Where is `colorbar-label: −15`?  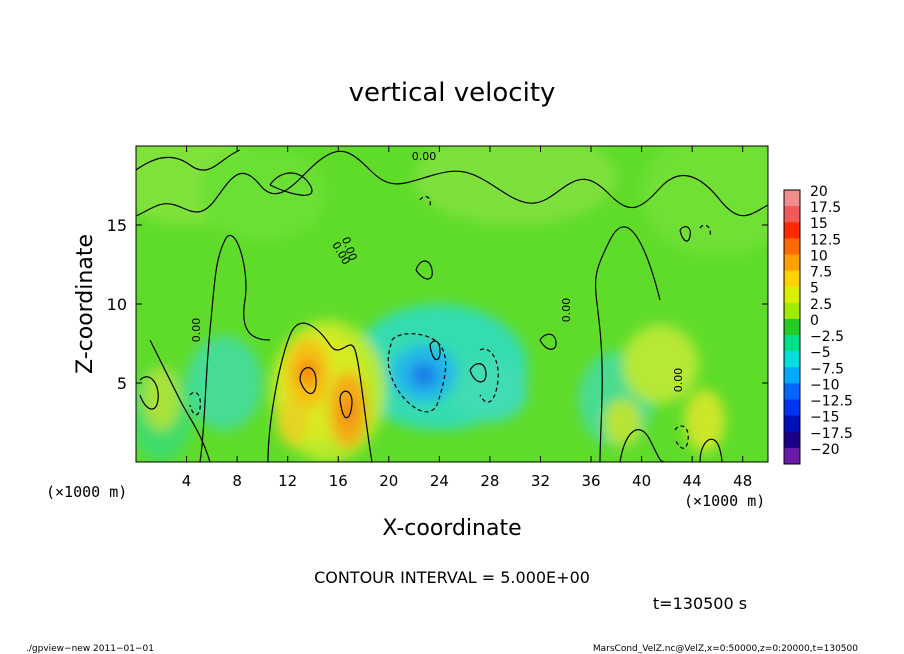
colorbar-label: −15 is located at coordinates (825, 418).